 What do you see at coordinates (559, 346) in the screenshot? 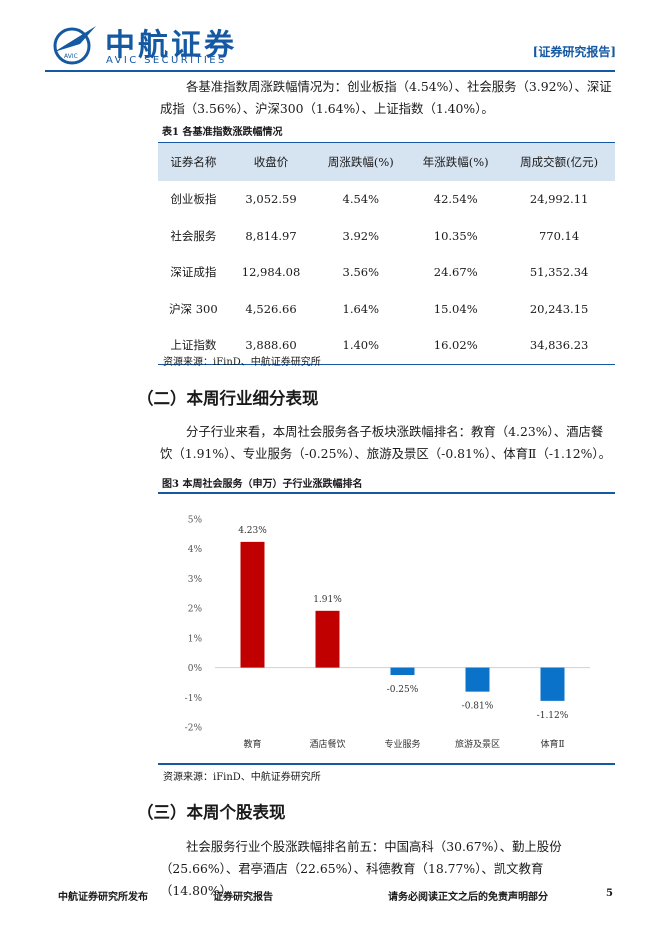
I see `table-cell: 34,836.23` at bounding box center [559, 346].